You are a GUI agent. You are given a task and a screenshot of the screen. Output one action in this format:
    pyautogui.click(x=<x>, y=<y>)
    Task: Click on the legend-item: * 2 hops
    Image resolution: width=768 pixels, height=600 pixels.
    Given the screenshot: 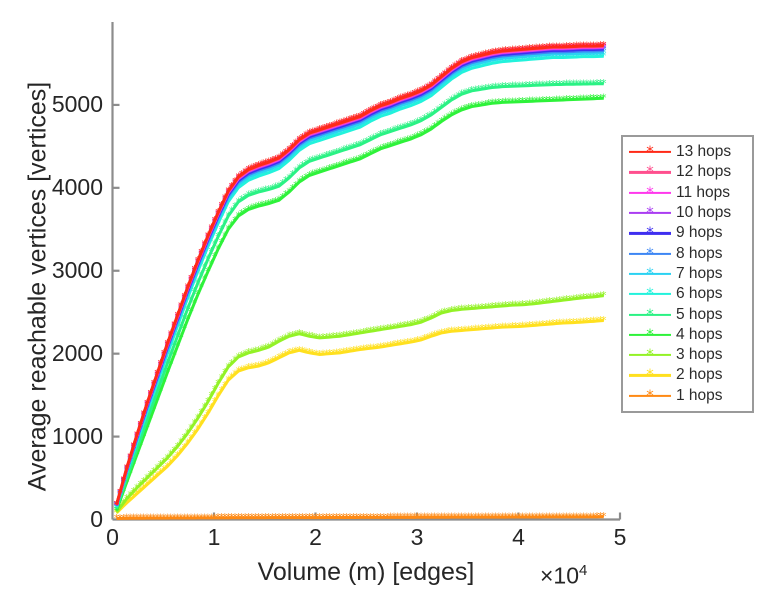 What is the action you would take?
    pyautogui.click(x=687, y=375)
    